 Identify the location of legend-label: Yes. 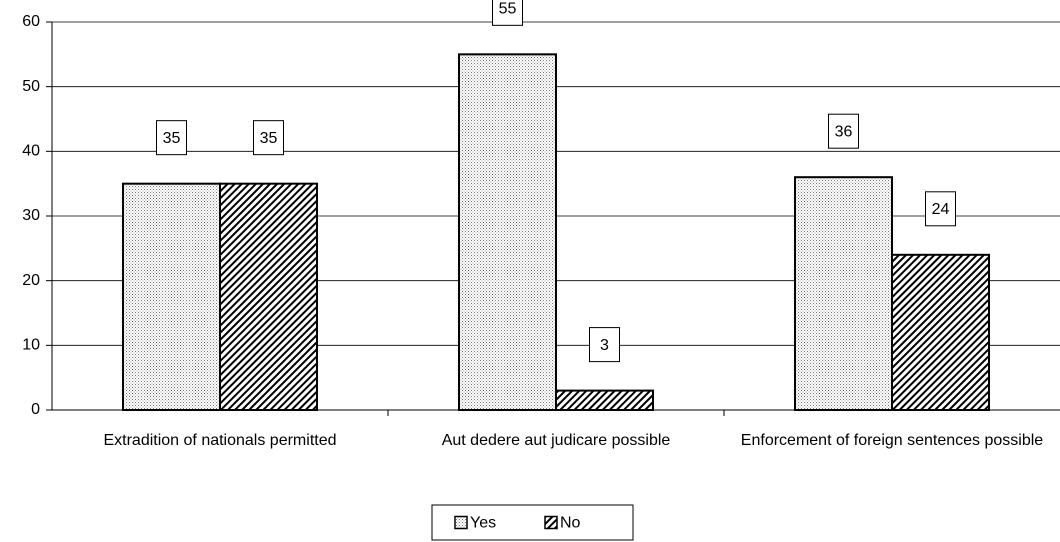
(483, 523).